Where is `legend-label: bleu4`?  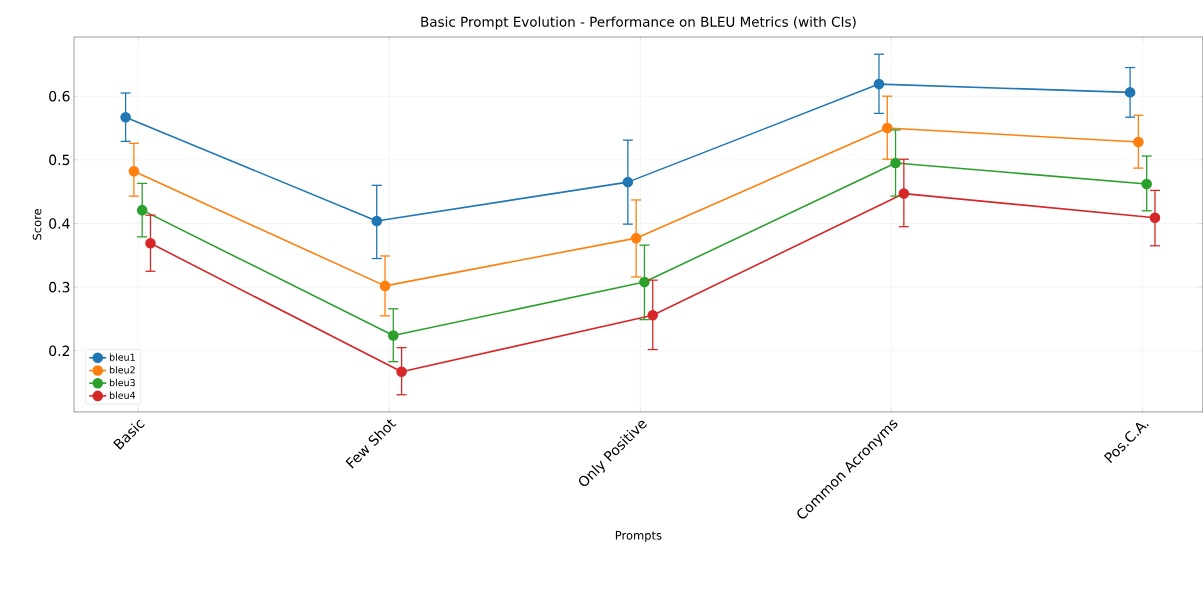 legend-label: bleu4 is located at coordinates (122, 395).